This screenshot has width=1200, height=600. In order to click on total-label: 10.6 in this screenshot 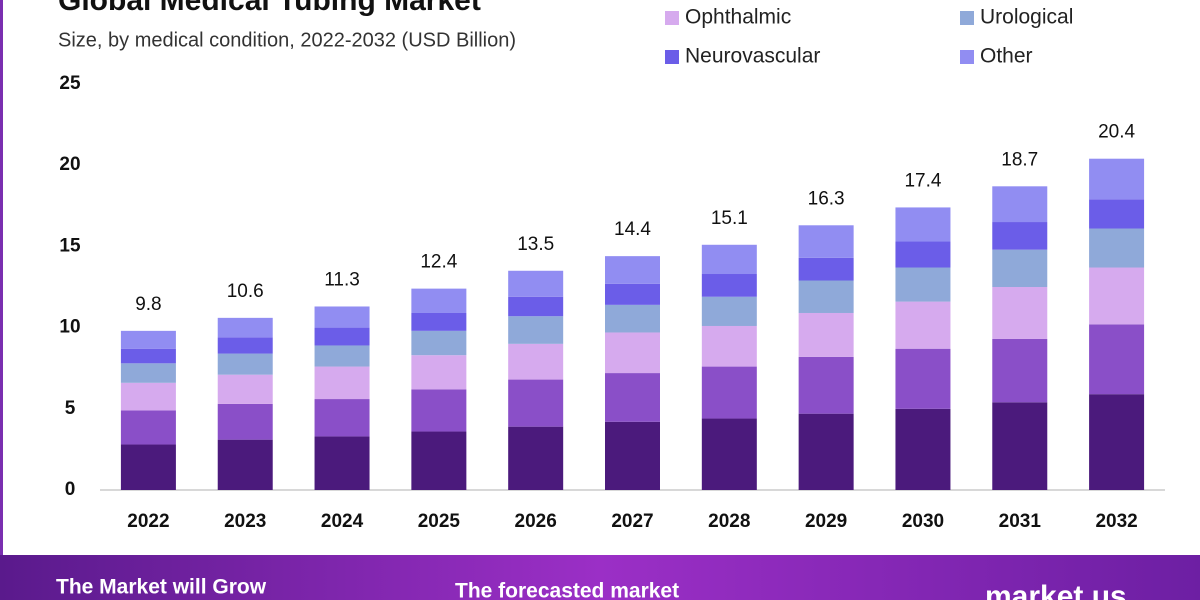, I will do `click(245, 291)`.